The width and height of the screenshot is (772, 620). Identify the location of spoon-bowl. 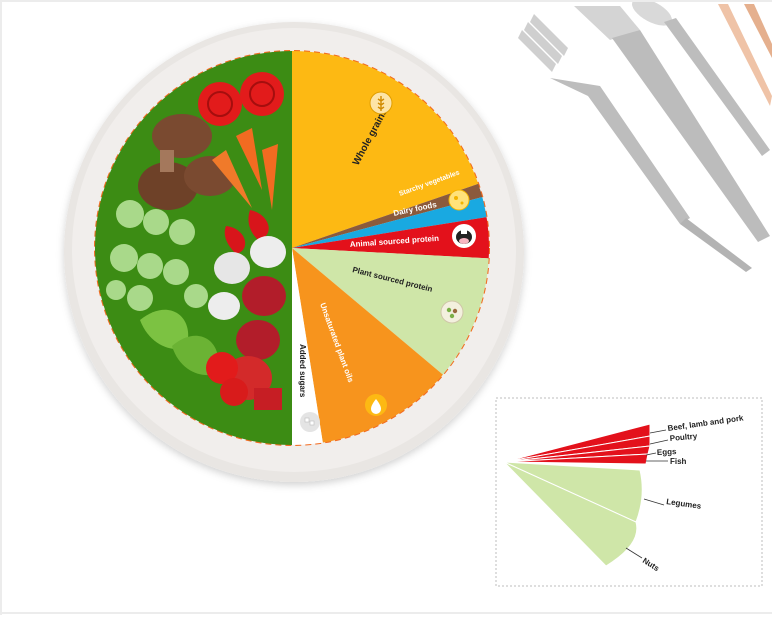
(652, 13).